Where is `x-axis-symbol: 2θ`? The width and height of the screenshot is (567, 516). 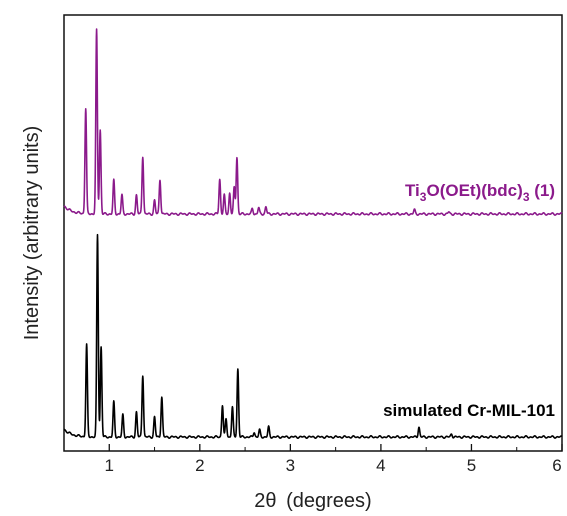 x-axis-symbol: 2θ is located at coordinates (265, 501).